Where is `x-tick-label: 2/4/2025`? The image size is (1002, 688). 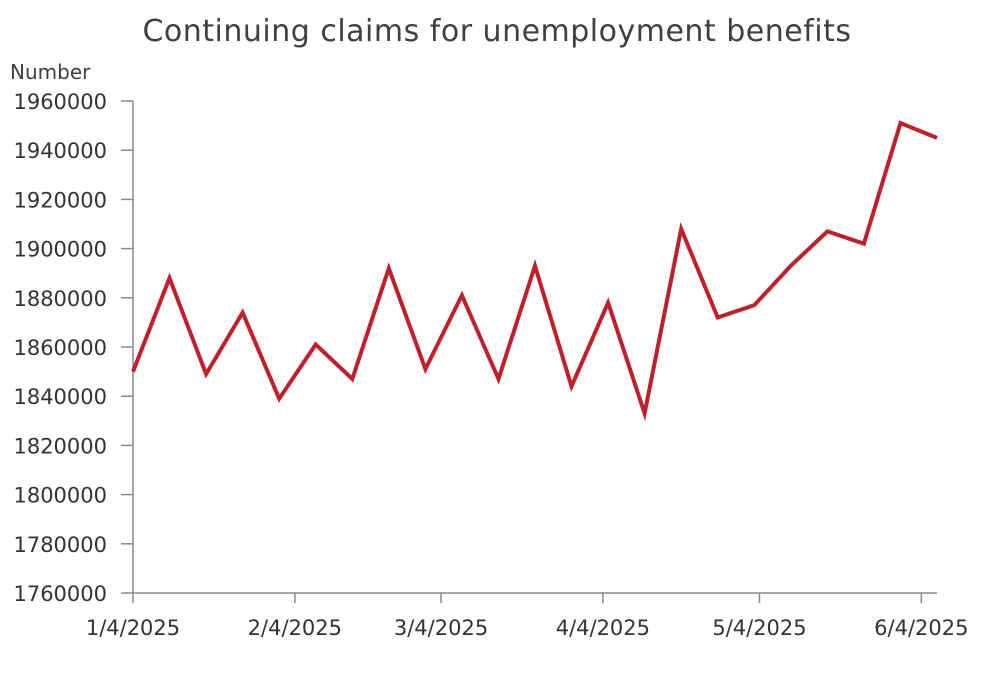 x-tick-label: 2/4/2025 is located at coordinates (295, 628).